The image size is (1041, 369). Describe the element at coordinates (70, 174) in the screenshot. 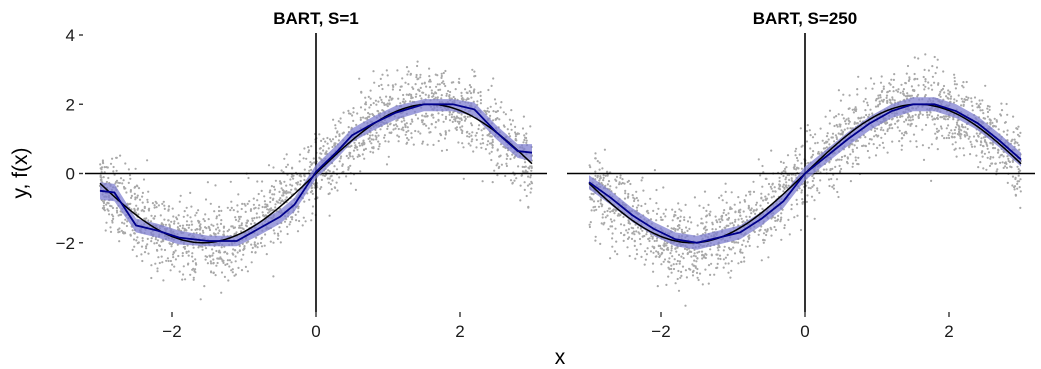

I see `y-tick-label: 0` at that location.